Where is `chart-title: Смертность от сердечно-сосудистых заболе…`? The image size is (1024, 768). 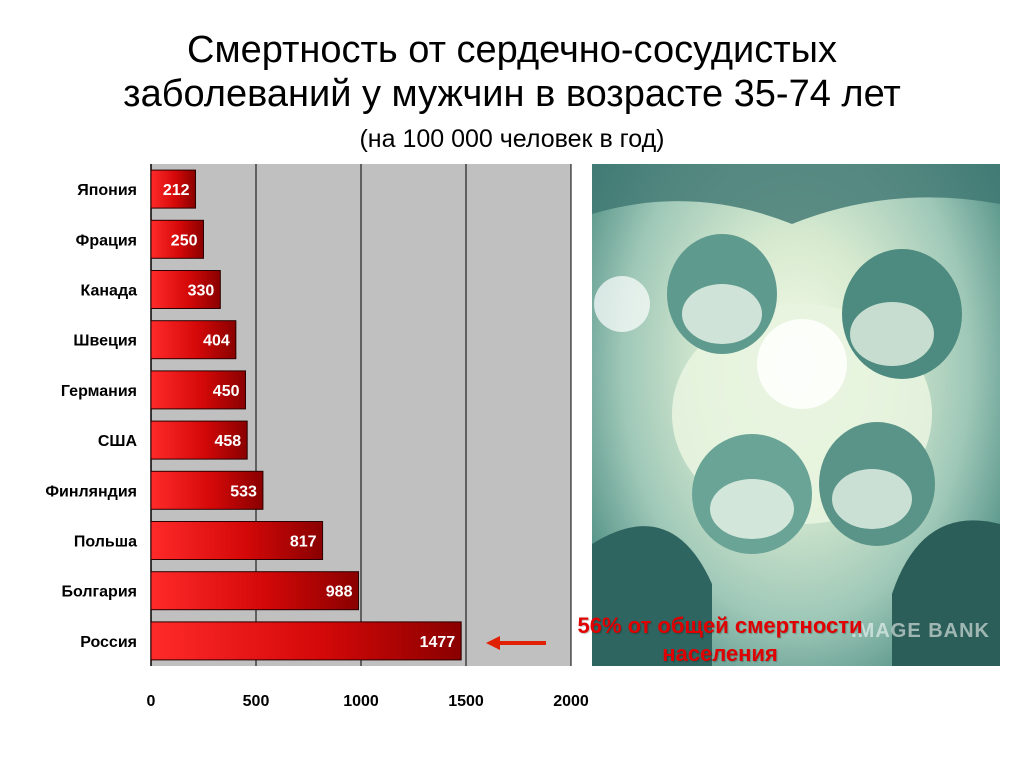
chart-title: Смертность от сердечно-сосудистых заболе… is located at coordinates (512, 72).